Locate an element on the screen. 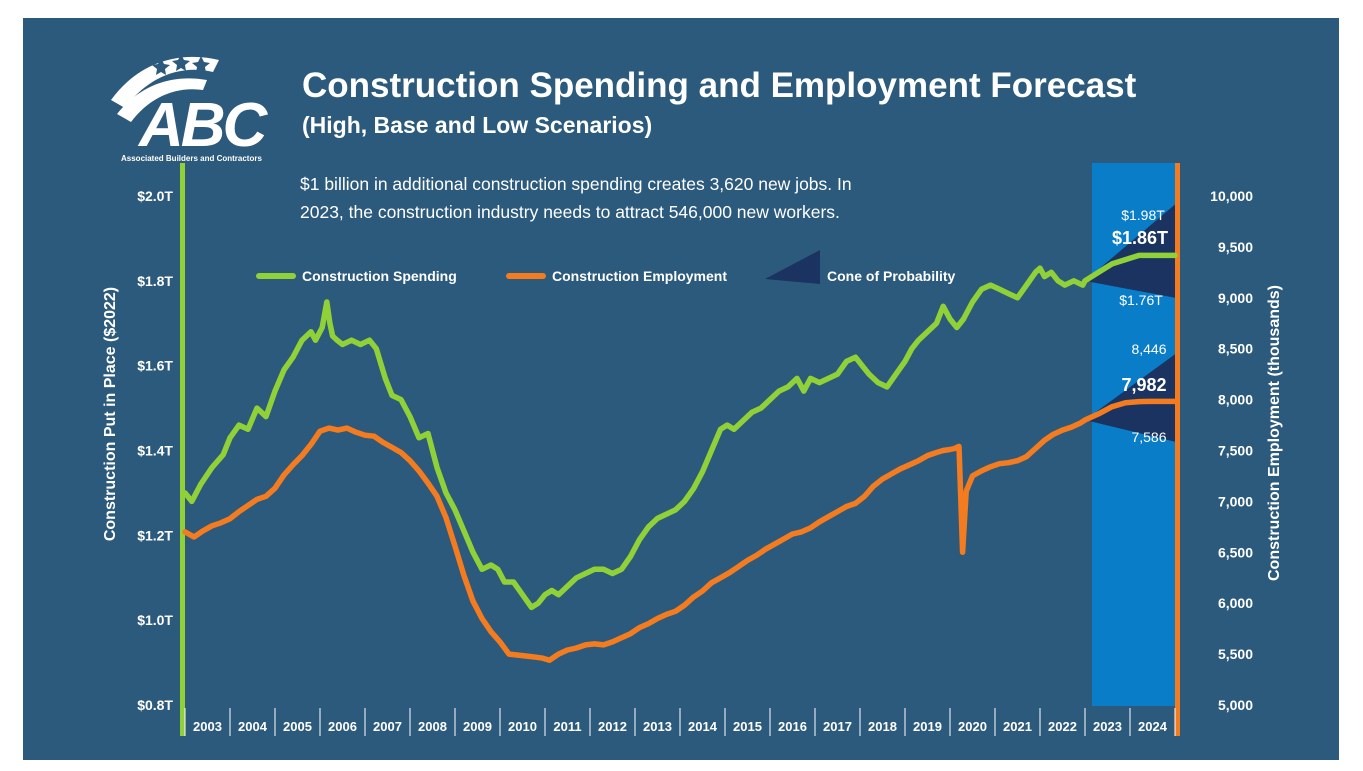 The height and width of the screenshot is (771, 1363). forecast-annotations: $1.98T $1.86T $1.76T 8,446 7,982 7,586 is located at coordinates (1140, 326).